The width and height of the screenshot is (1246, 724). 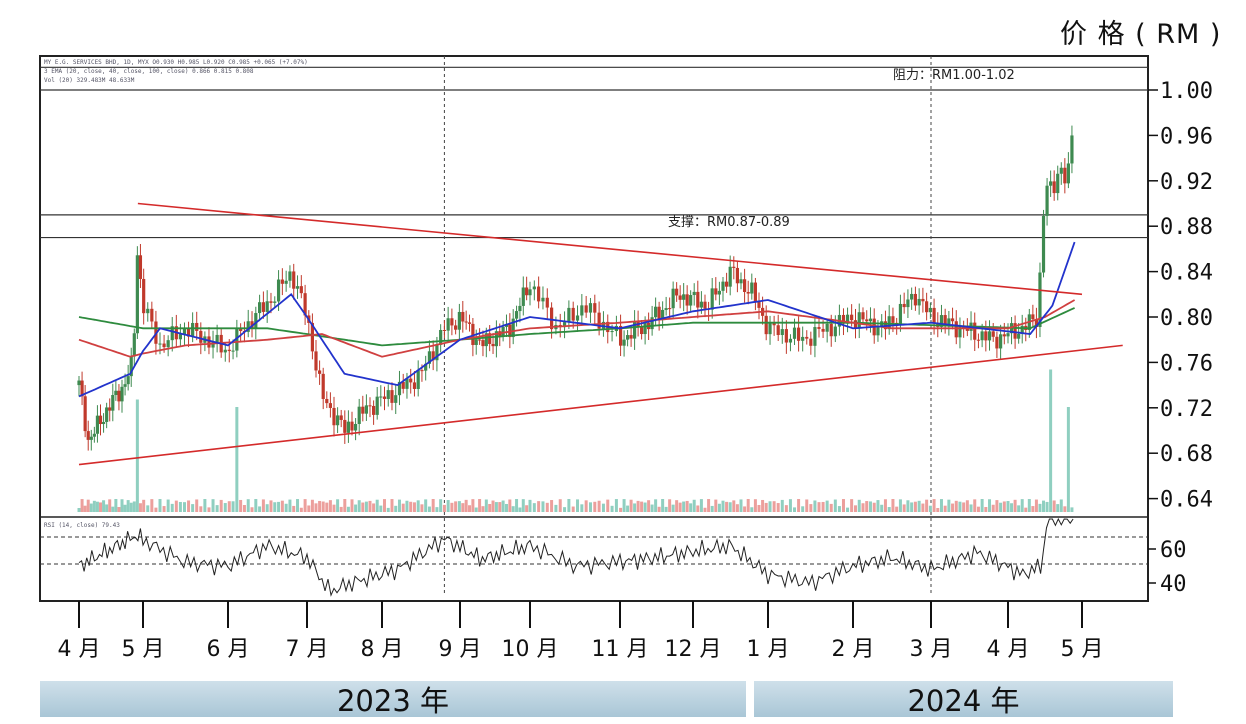 I want to click on y-tick-label: 0.88, so click(x=1186, y=227).